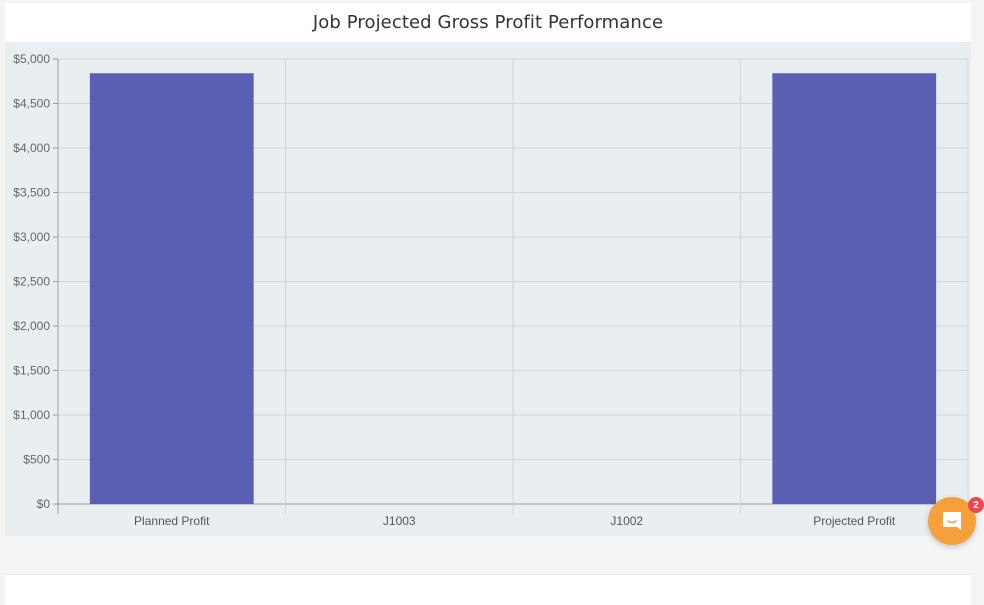 The image size is (984, 605). I want to click on x-tick-label: J1002, so click(626, 521).